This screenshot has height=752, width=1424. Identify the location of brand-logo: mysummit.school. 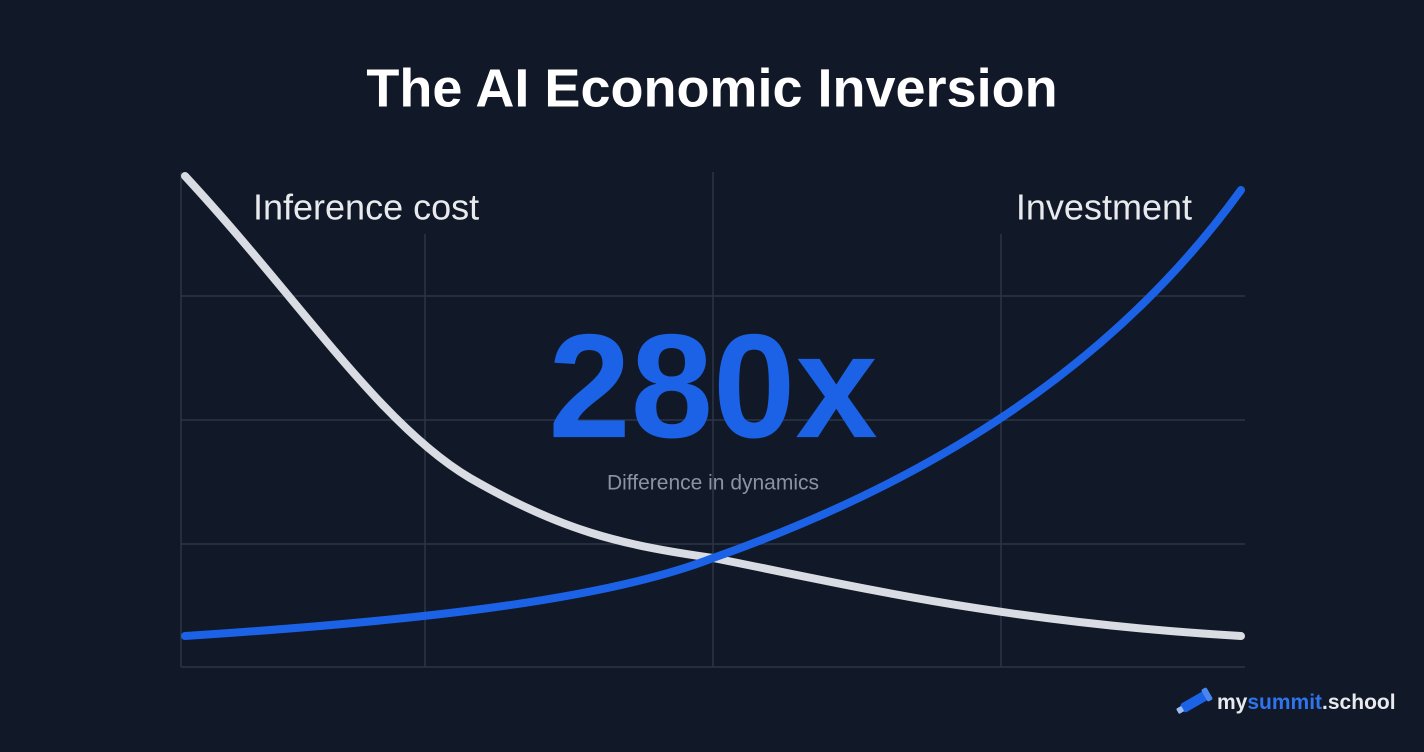
(1286, 700).